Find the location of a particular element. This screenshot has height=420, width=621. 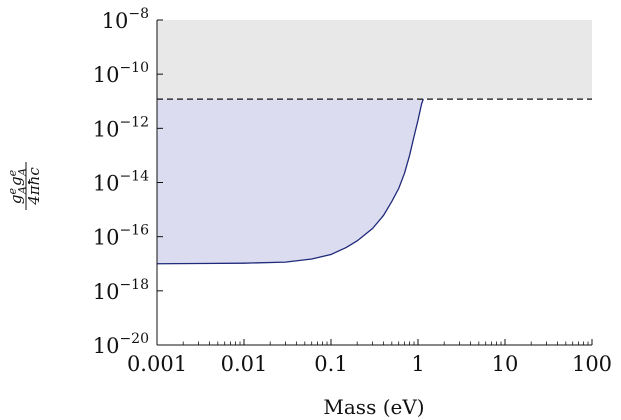

y-tick-label: 10−20 is located at coordinates (121, 344).